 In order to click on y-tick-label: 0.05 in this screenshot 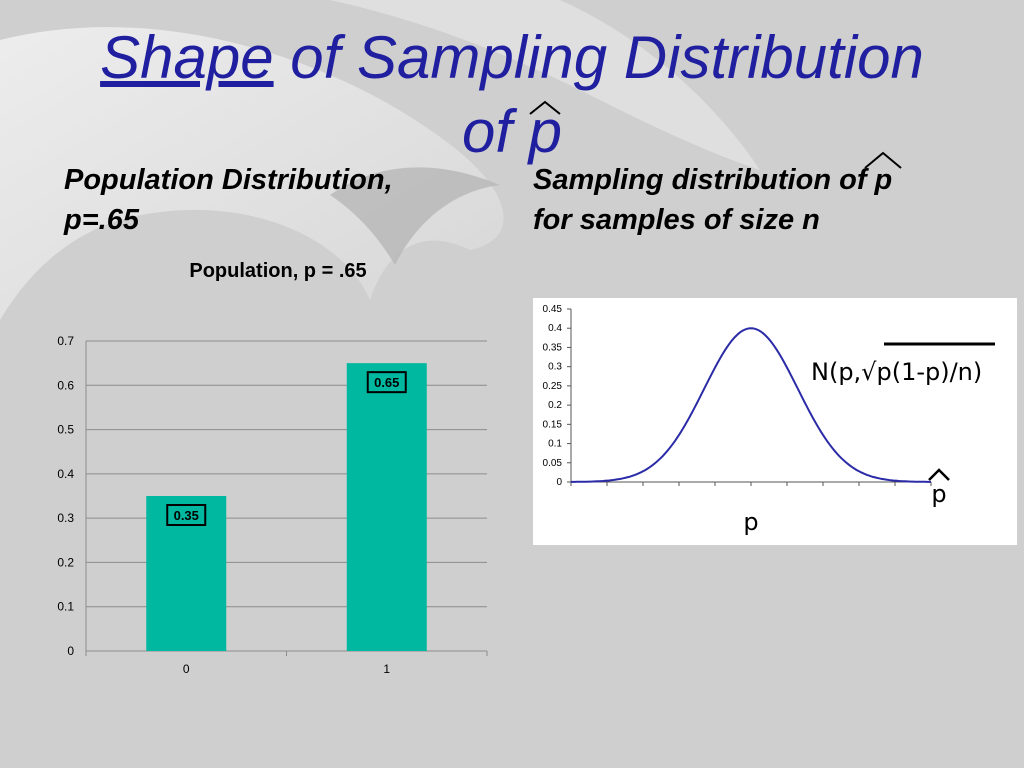, I will do `click(553, 463)`.